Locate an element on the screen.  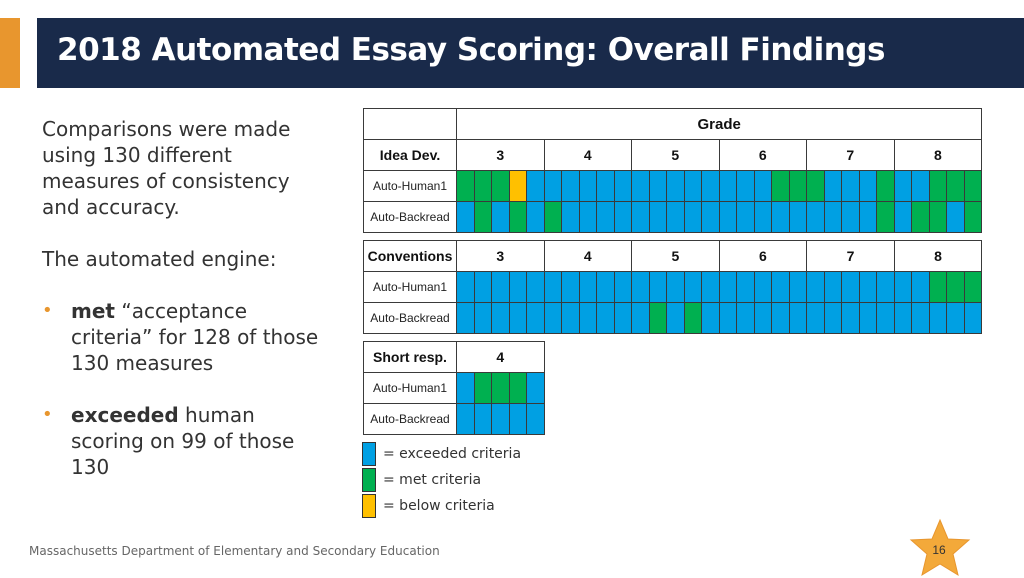
bullet-bold-exceeded: exceeded is located at coordinates (125, 415).